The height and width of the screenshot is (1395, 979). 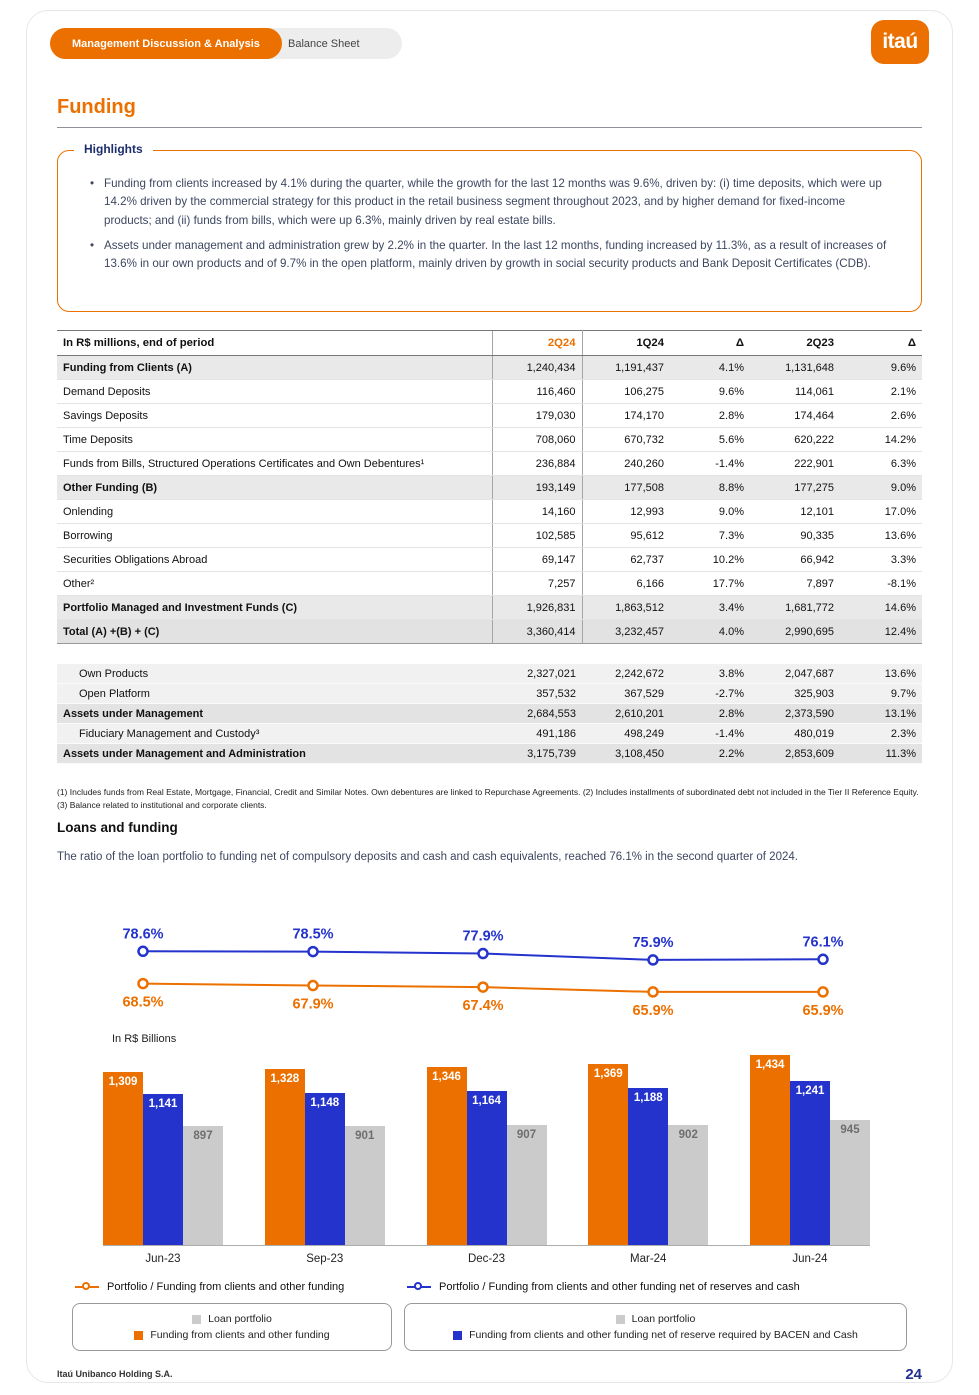 I want to click on cell-value: 708,060, so click(x=537, y=439).